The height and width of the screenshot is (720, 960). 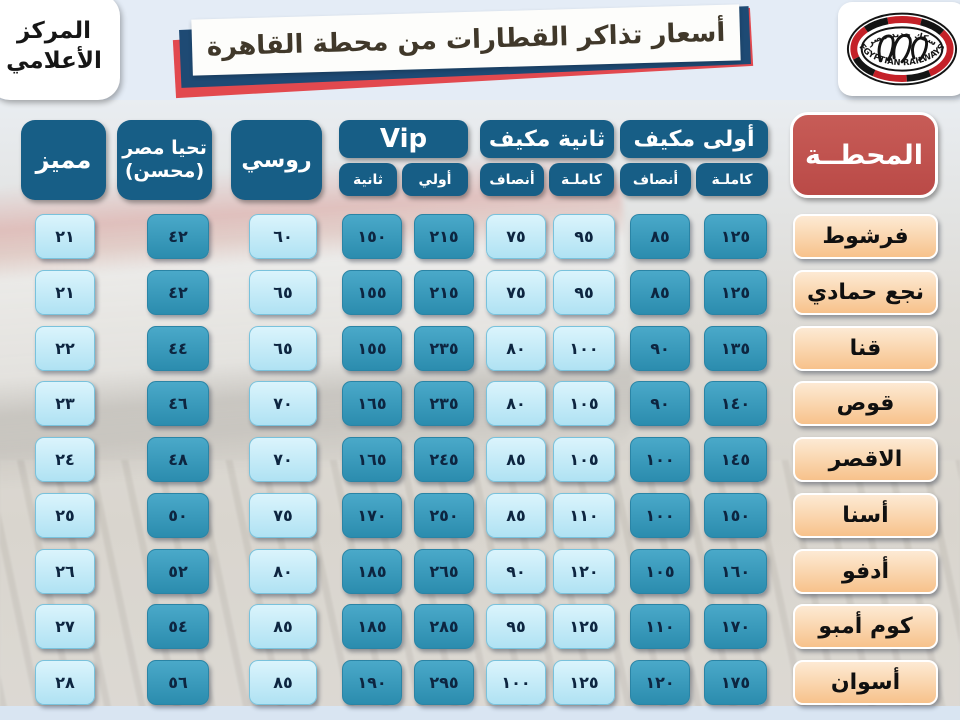 I want to click on media-center-badge: المركز الأعلامي, so click(x=60, y=50).